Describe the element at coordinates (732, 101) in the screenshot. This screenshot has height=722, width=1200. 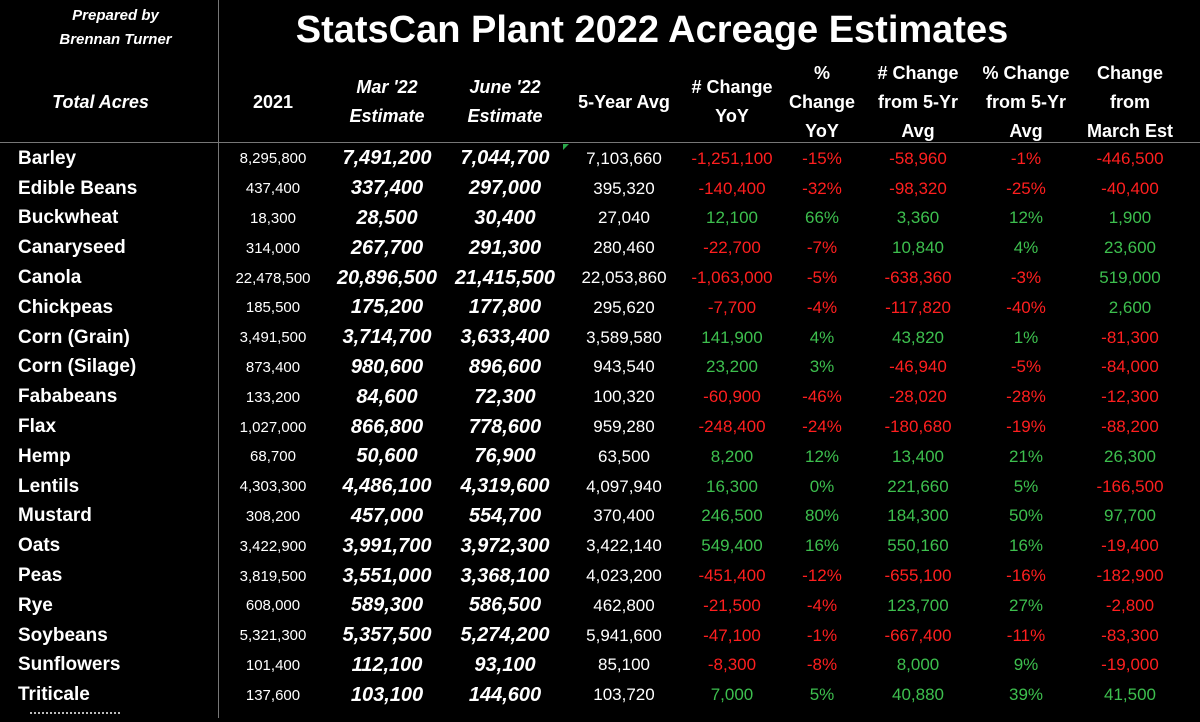
I see `header-change-yoy: # Change YoY` at that location.